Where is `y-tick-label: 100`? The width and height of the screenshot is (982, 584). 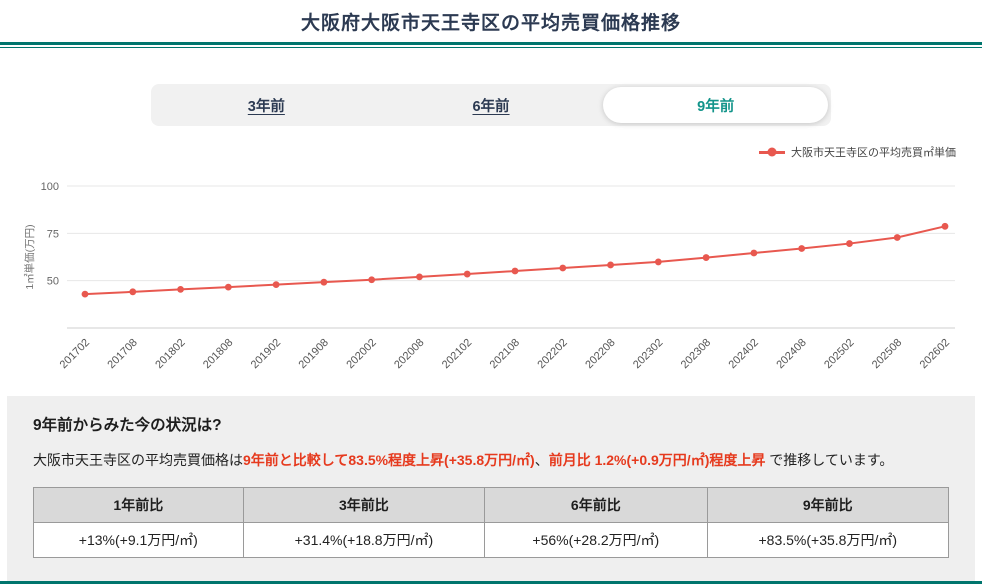 y-tick-label: 100 is located at coordinates (50, 187).